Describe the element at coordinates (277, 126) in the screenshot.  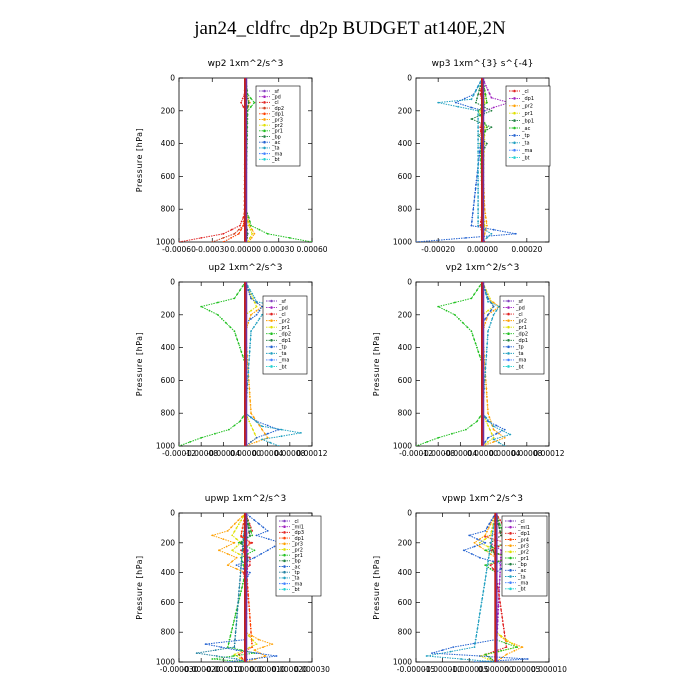
I see `legend-label: _pr2` at that location.